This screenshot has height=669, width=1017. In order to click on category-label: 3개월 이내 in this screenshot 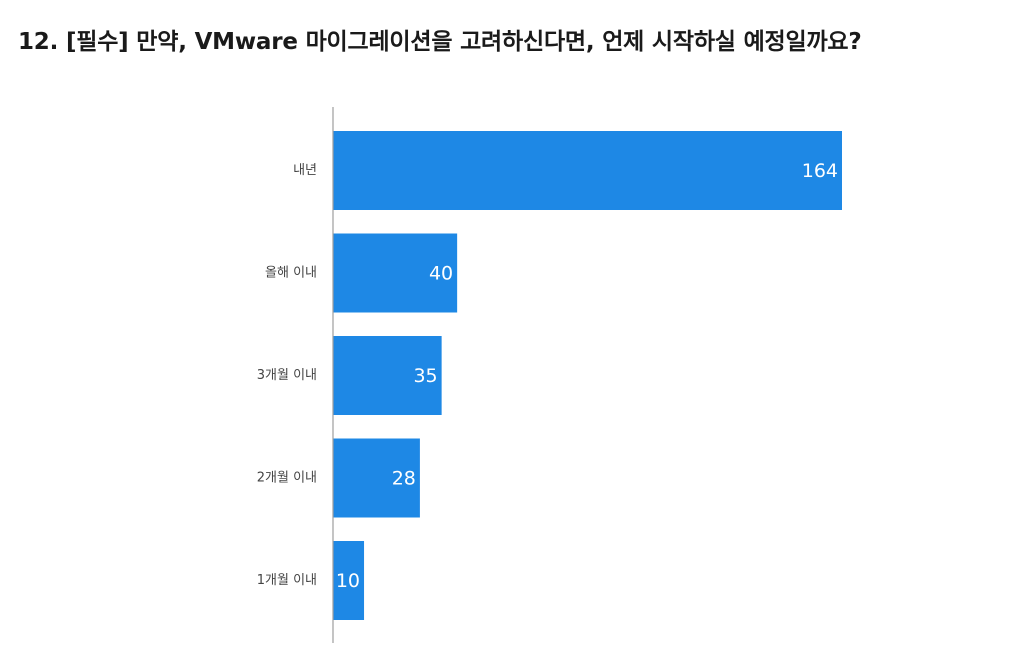, I will do `click(287, 375)`.